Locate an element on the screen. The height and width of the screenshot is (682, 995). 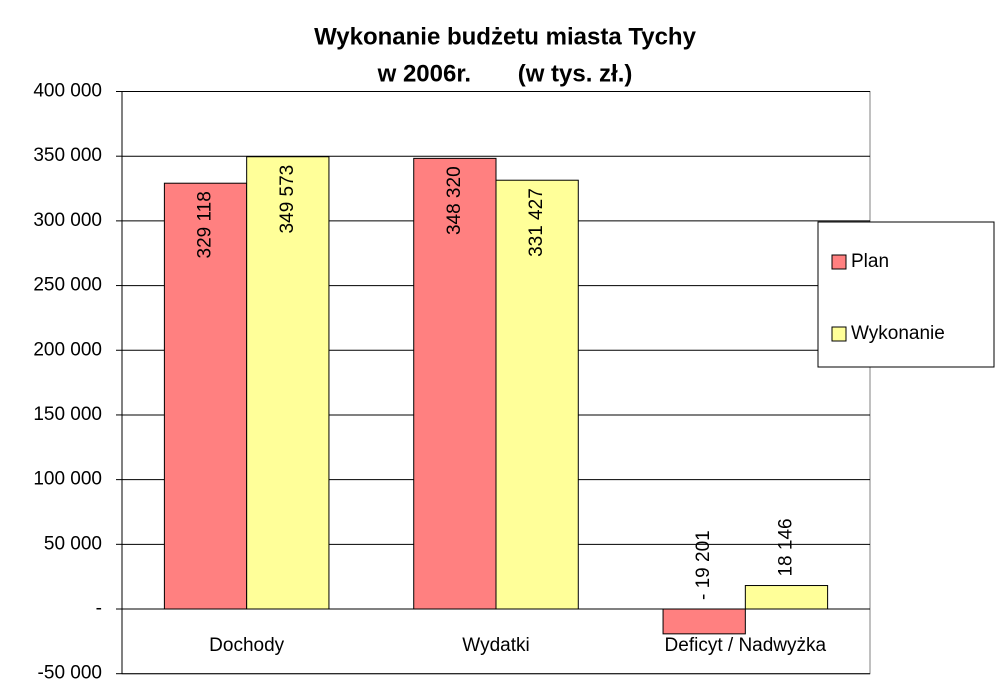
x-tick-label: Wydatki is located at coordinates (495, 645).